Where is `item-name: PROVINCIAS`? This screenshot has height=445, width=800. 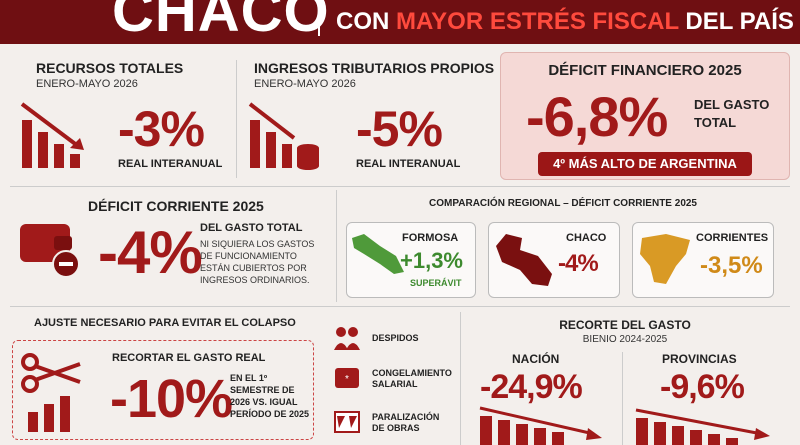 item-name: PROVINCIAS is located at coordinates (699, 359).